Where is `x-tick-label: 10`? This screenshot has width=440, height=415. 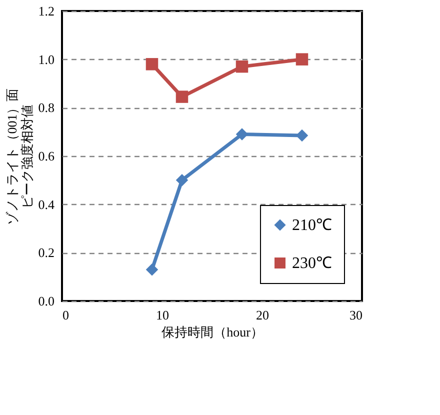 x-tick-label: 10 is located at coordinates (162, 315).